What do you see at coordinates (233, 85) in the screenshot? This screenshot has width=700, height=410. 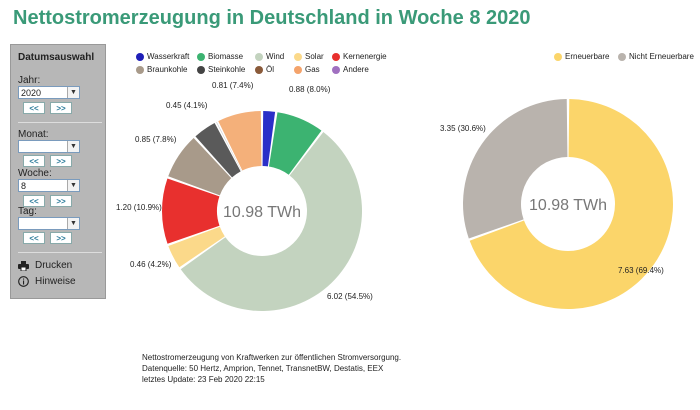 I see `slice-data-label: 0.81 (7.4%)` at bounding box center [233, 85].